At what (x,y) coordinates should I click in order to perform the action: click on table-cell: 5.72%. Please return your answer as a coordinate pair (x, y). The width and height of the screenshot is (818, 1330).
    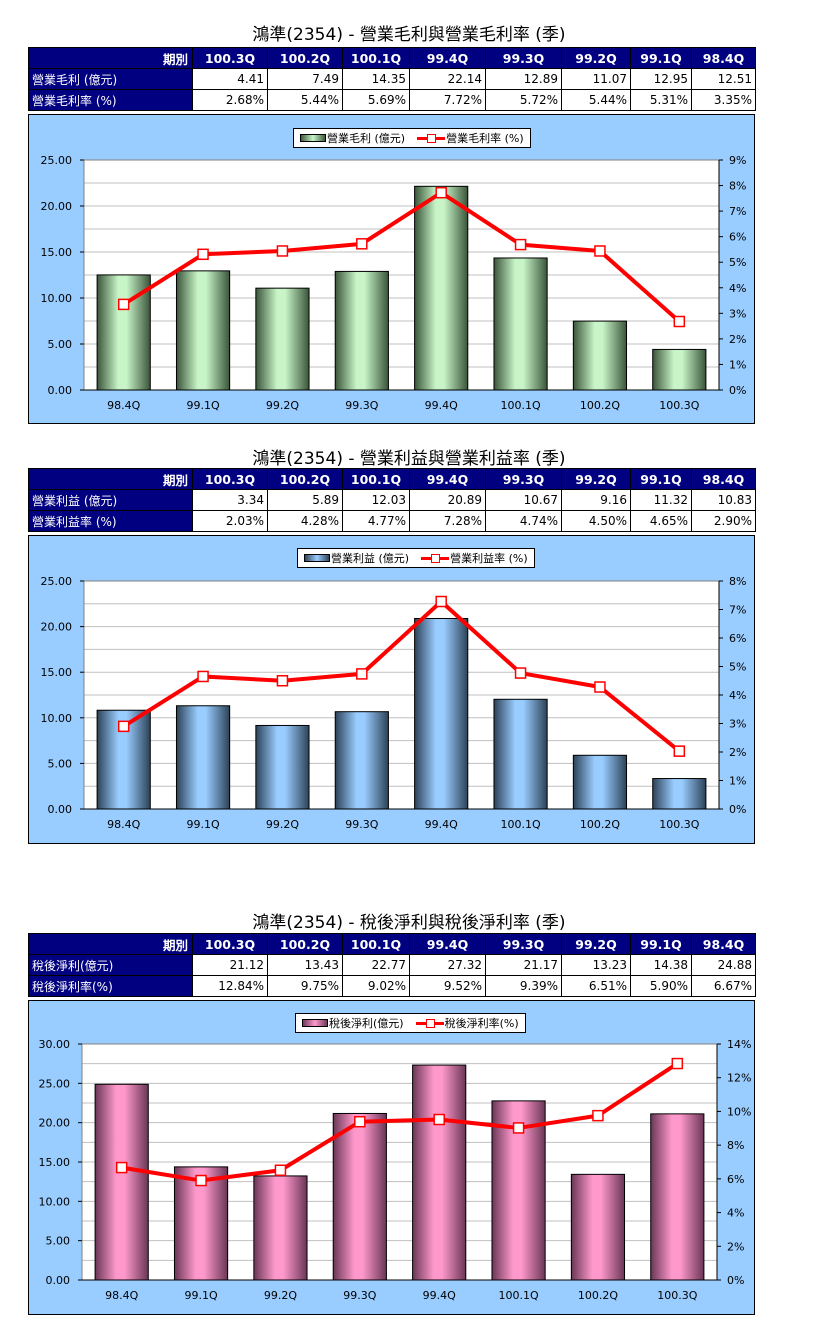
    Looking at the image, I should click on (523, 100).